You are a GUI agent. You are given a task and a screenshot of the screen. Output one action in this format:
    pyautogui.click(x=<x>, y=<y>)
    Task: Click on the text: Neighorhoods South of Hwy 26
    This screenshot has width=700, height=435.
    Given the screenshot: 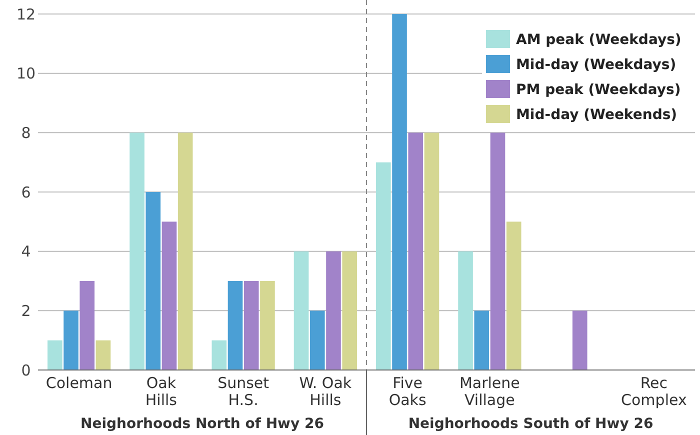 What is the action you would take?
    pyautogui.click(x=531, y=424)
    